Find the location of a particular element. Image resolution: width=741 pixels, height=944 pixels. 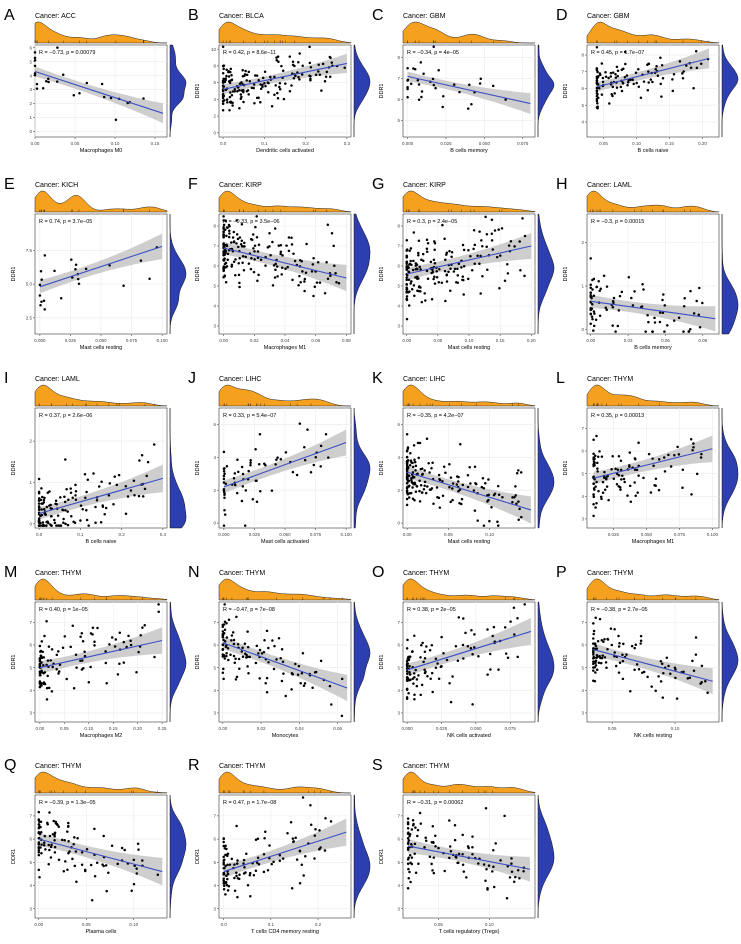

y-tick-label: 7 is located at coordinates (214, 815).